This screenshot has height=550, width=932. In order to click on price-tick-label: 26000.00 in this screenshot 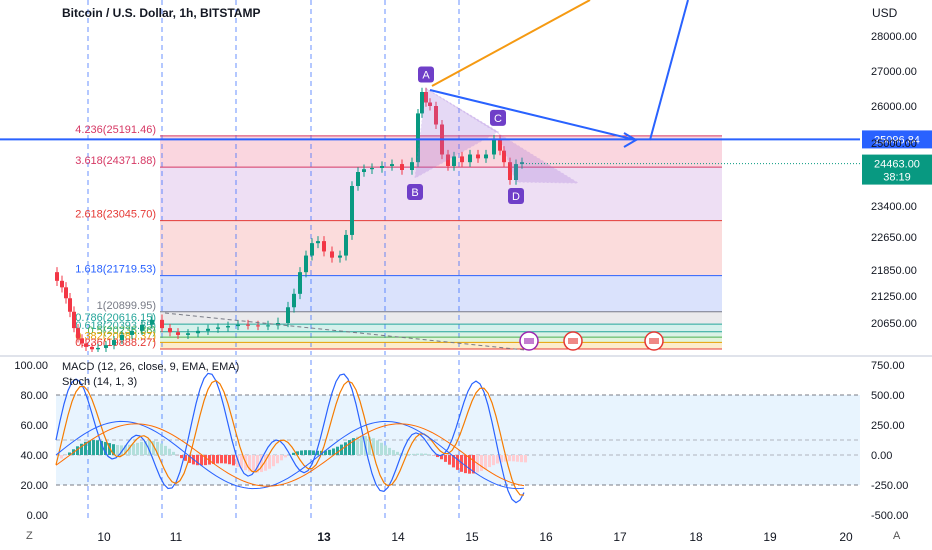, I will do `click(894, 107)`.